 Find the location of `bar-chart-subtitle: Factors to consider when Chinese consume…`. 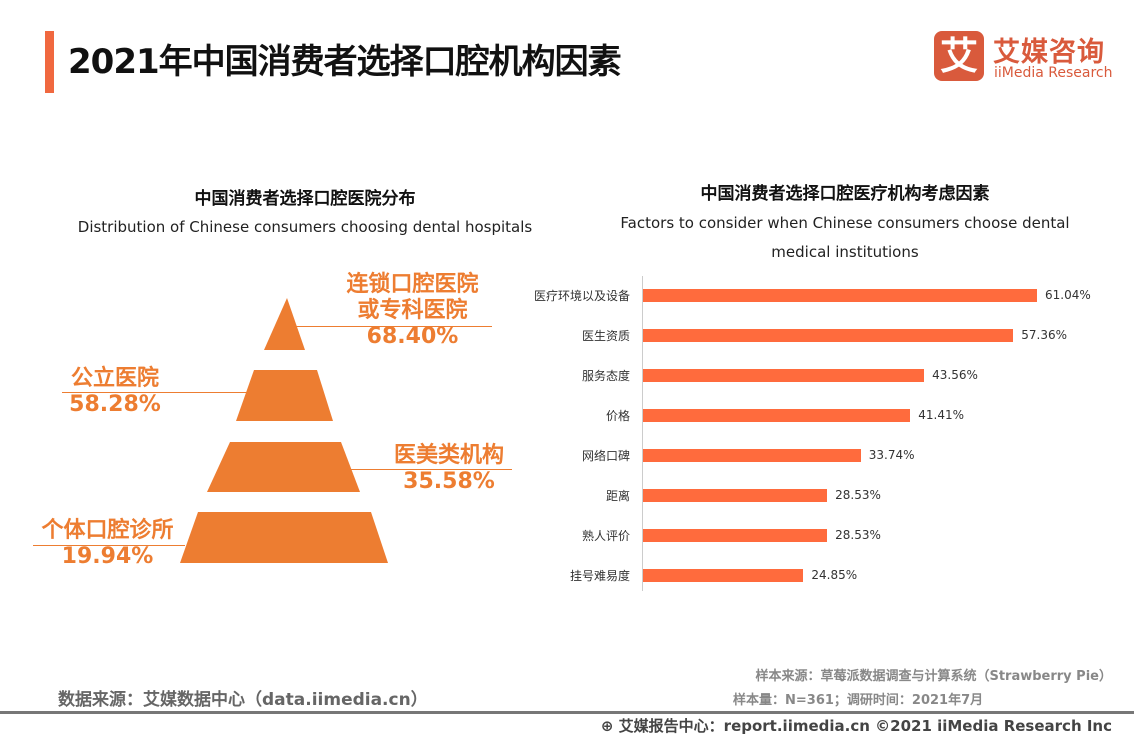

bar-chart-subtitle: Factors to consider when Chinese consume… is located at coordinates (845, 238).